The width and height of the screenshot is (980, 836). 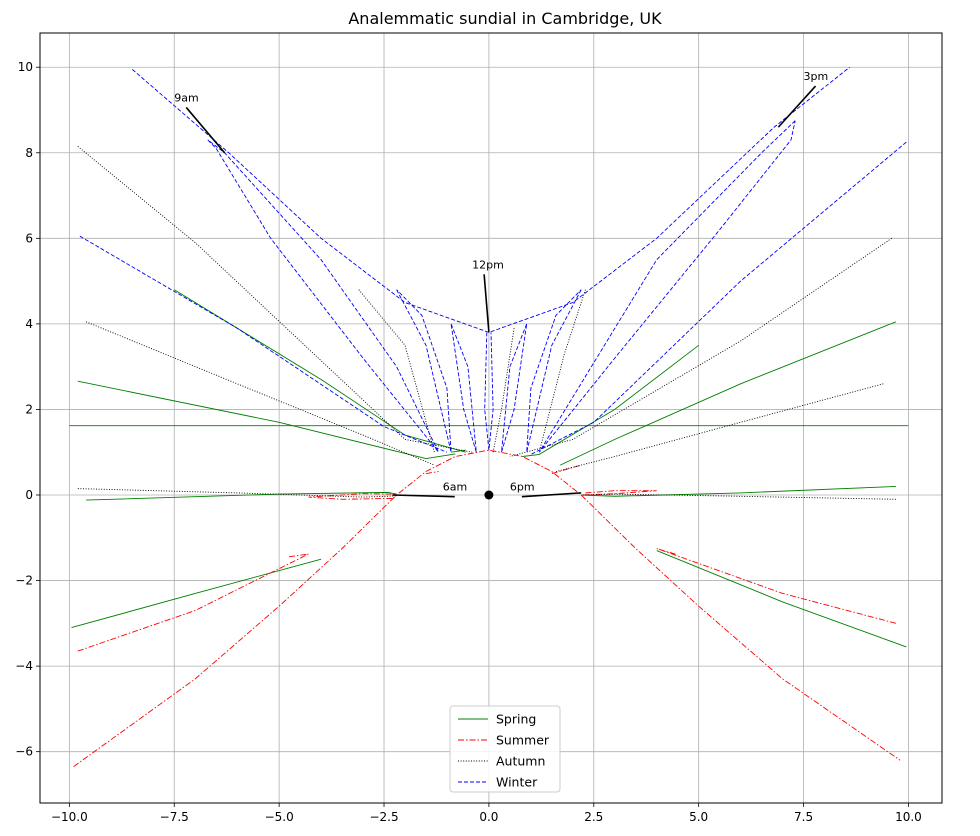 I want to click on legend: Spring Summer Autumn Winter, so click(x=505, y=749).